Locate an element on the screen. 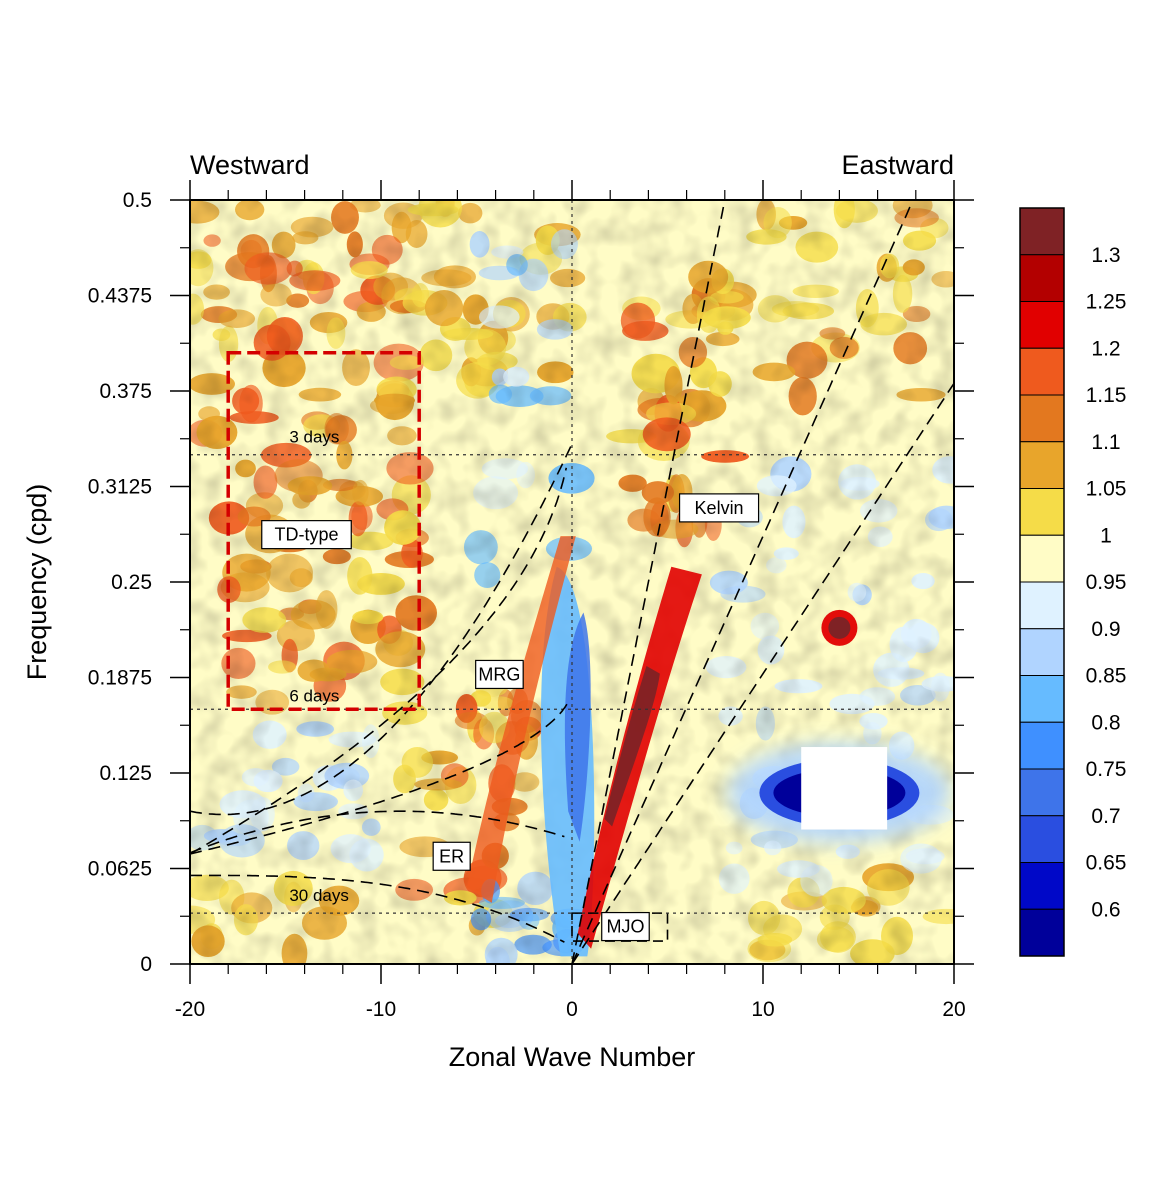 This screenshot has width=1172, height=1177. wave-label: Kelvin is located at coordinates (719, 508).